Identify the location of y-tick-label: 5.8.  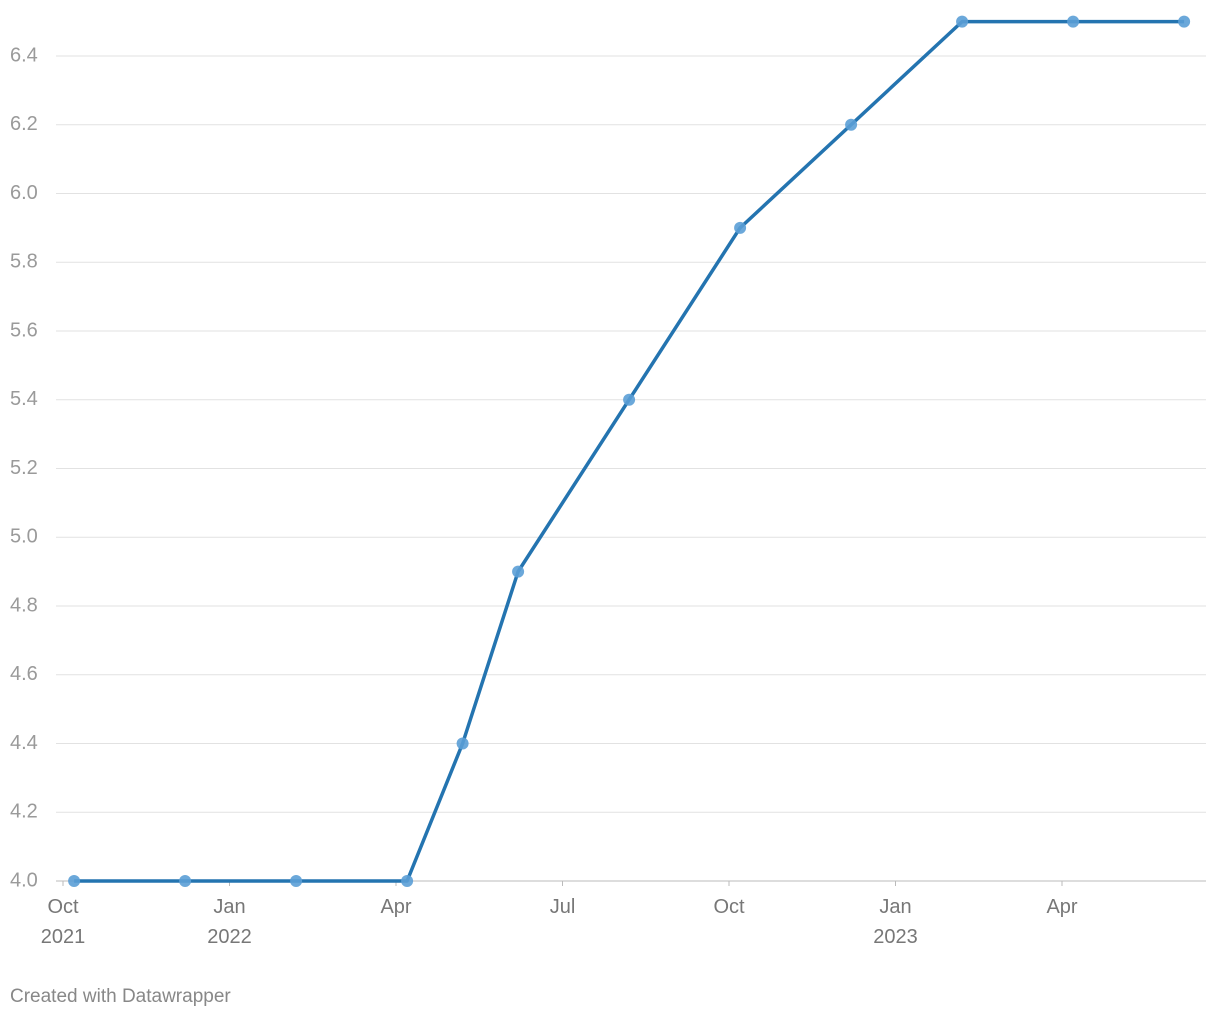
(24, 262).